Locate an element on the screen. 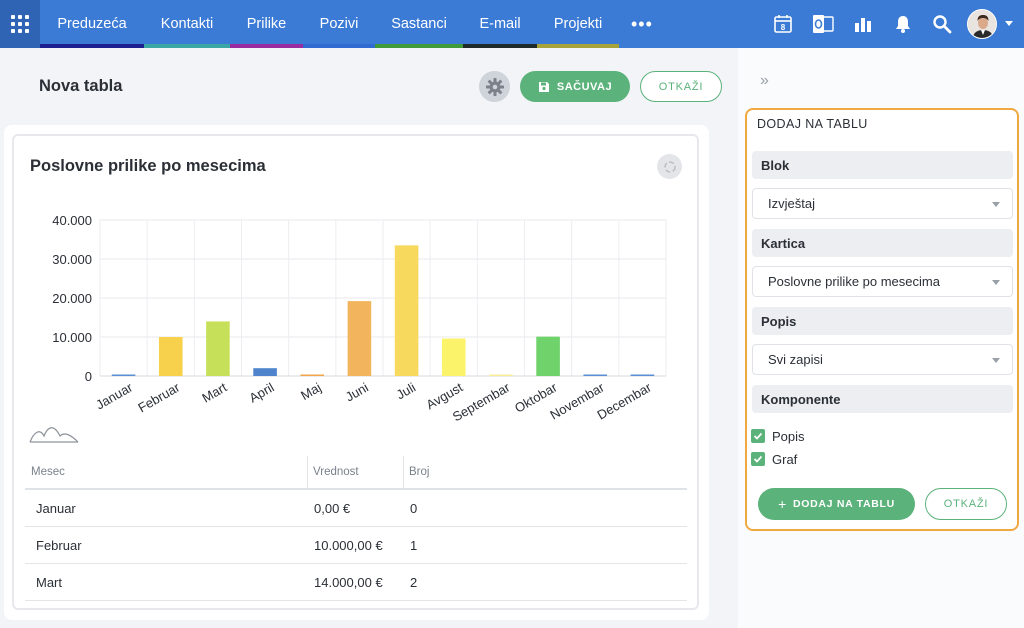  more-tabs-button: ••• is located at coordinates (642, 23).